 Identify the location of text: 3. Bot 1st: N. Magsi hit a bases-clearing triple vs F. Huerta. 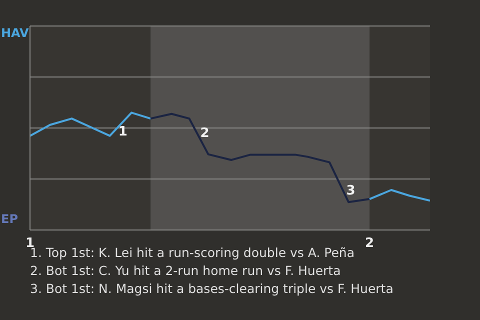
(212, 289).